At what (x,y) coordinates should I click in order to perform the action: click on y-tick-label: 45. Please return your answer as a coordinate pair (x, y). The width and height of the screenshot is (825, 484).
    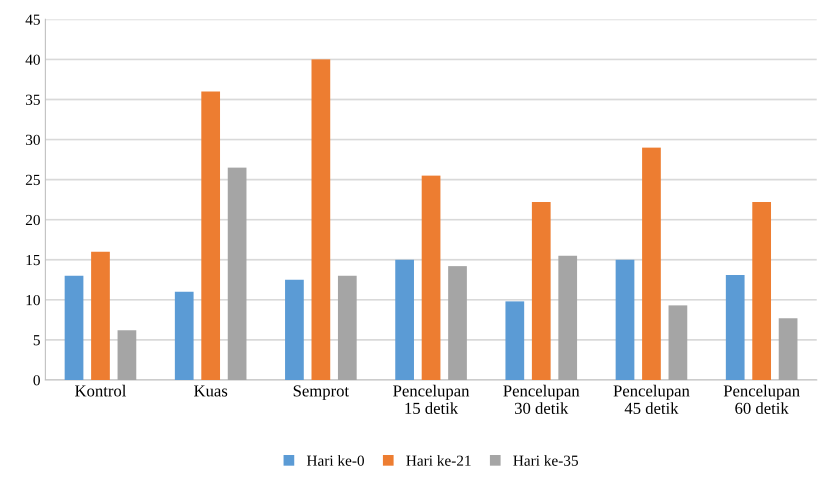
    Looking at the image, I should click on (33, 19).